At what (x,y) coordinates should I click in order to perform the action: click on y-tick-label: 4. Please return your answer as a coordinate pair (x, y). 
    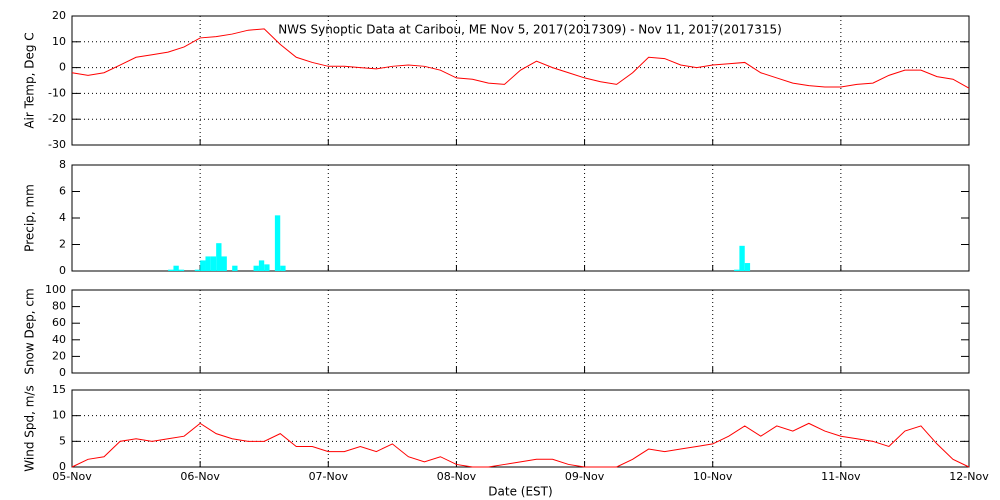
    Looking at the image, I should click on (62, 217).